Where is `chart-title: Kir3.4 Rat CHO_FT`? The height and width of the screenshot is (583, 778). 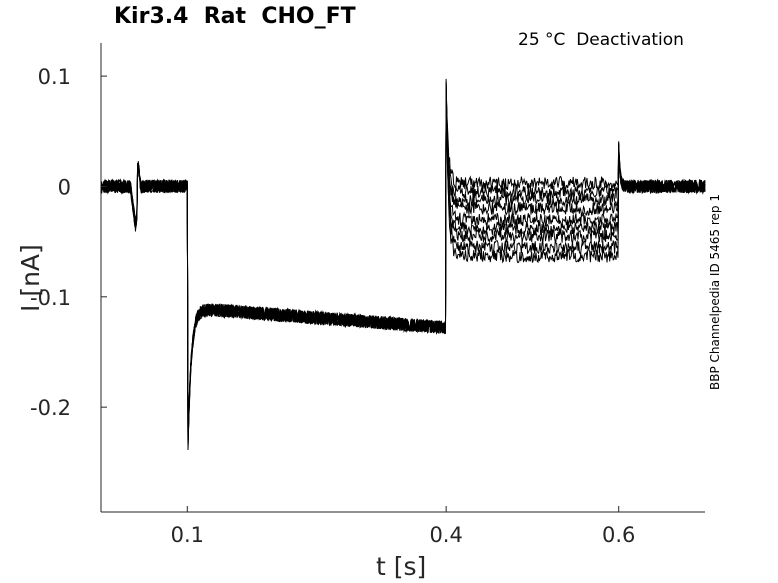
chart-title: Kir3.4 Rat CHO_FT is located at coordinates (235, 16).